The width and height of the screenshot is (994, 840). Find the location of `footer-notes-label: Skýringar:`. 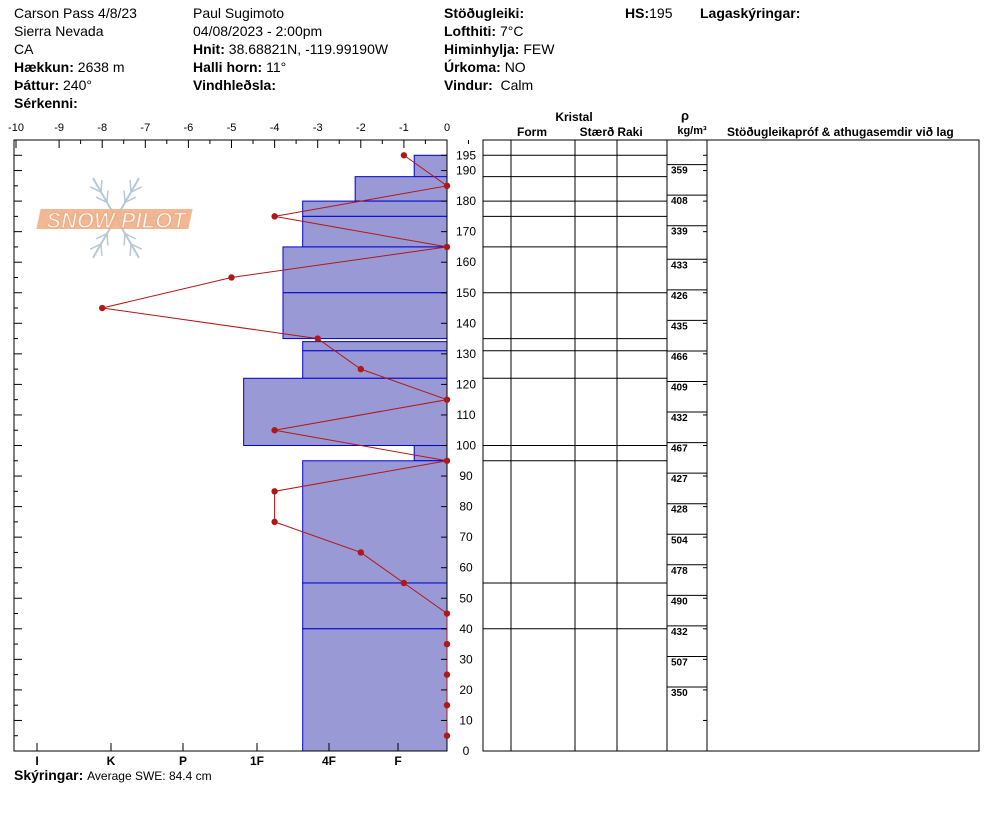

footer-notes-label: Skýringar: is located at coordinates (49, 775).